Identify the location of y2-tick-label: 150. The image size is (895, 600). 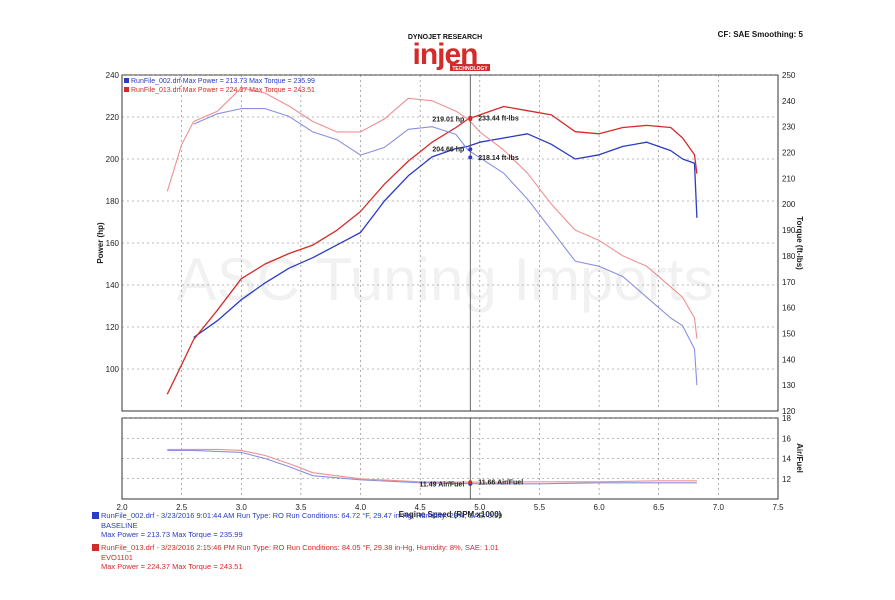
(789, 333).